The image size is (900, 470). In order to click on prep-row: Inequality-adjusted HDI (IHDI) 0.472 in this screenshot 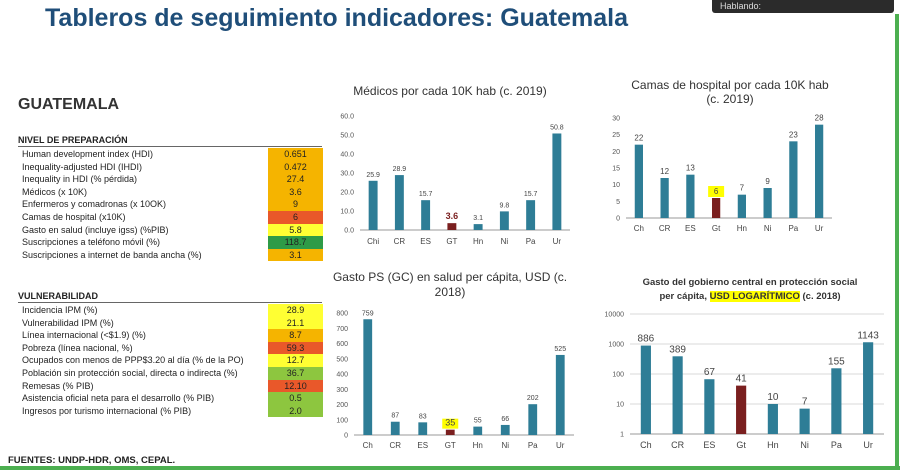, I will do `click(170, 167)`.